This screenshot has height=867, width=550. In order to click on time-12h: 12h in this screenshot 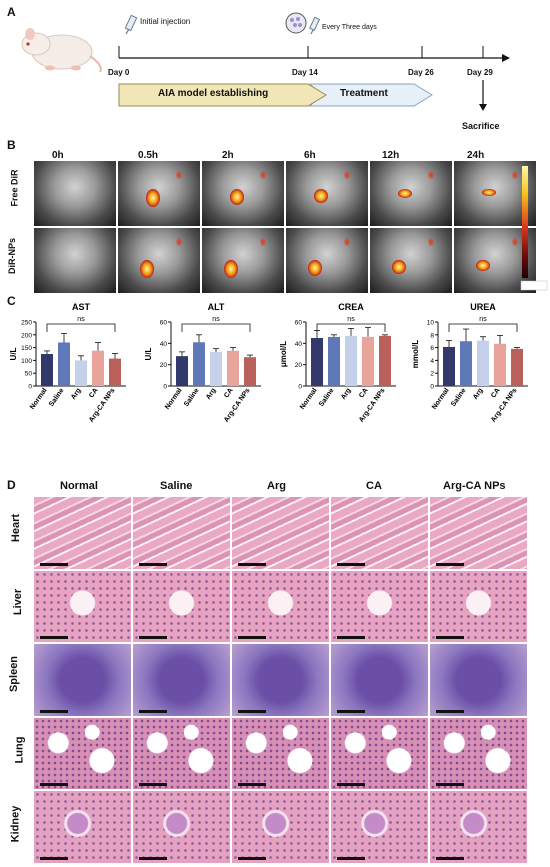, I will do `click(391, 155)`.